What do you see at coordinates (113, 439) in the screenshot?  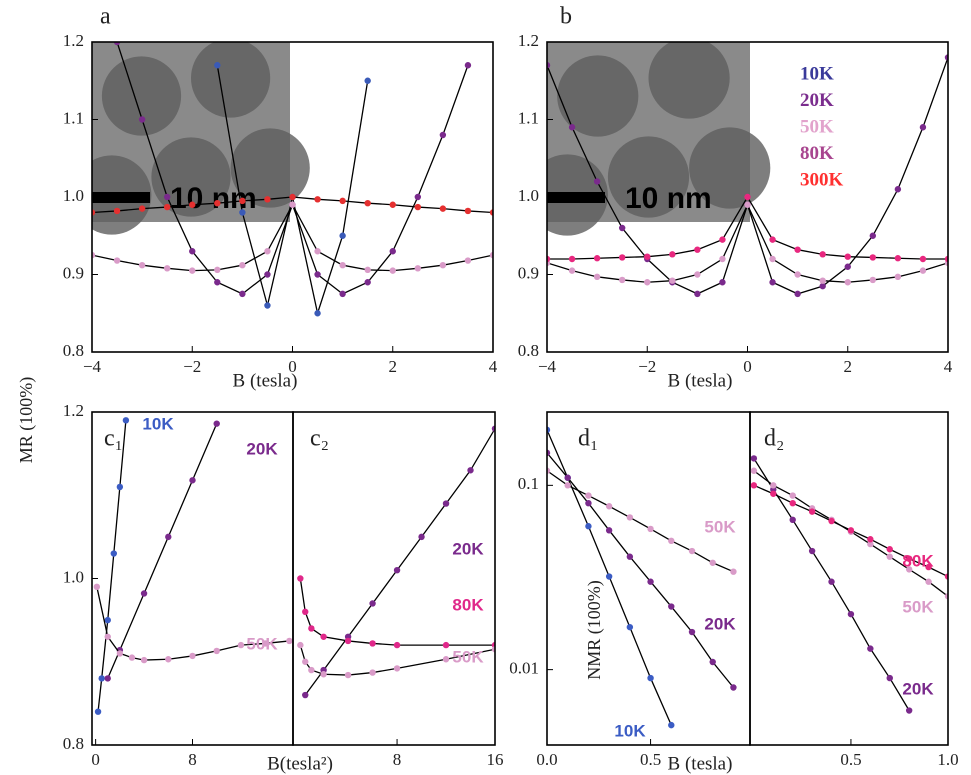 I see `panel-label: c₁` at bounding box center [113, 439].